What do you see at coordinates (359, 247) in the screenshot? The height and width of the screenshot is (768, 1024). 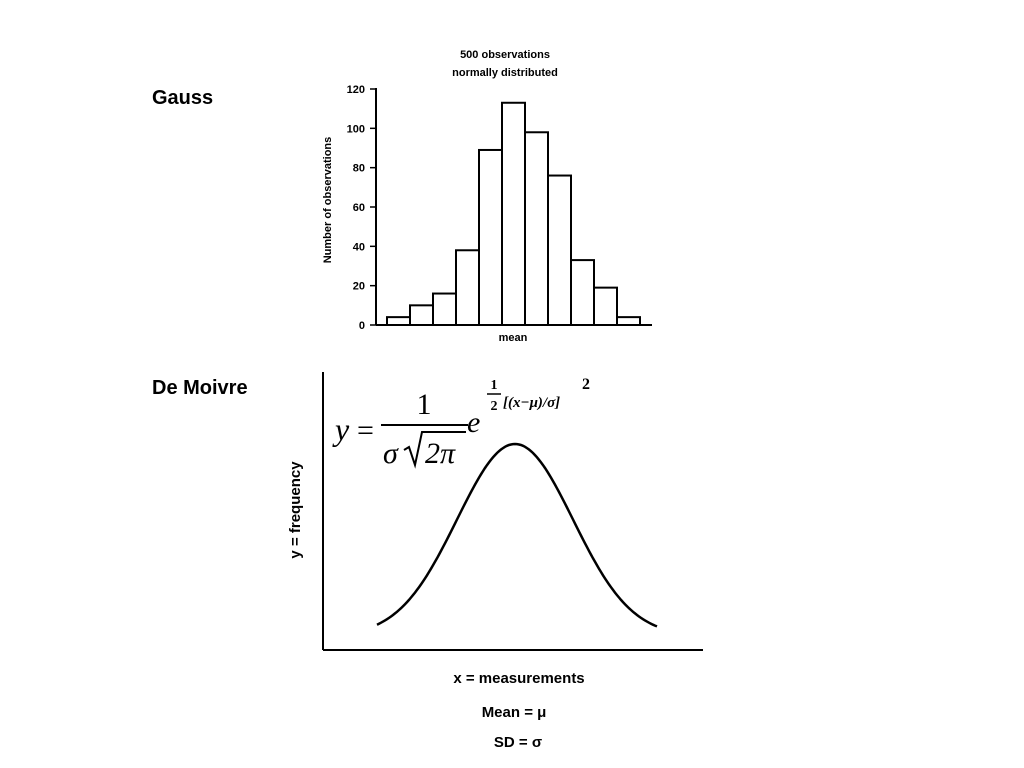 I see `histogram-y-tick-label: 40` at bounding box center [359, 247].